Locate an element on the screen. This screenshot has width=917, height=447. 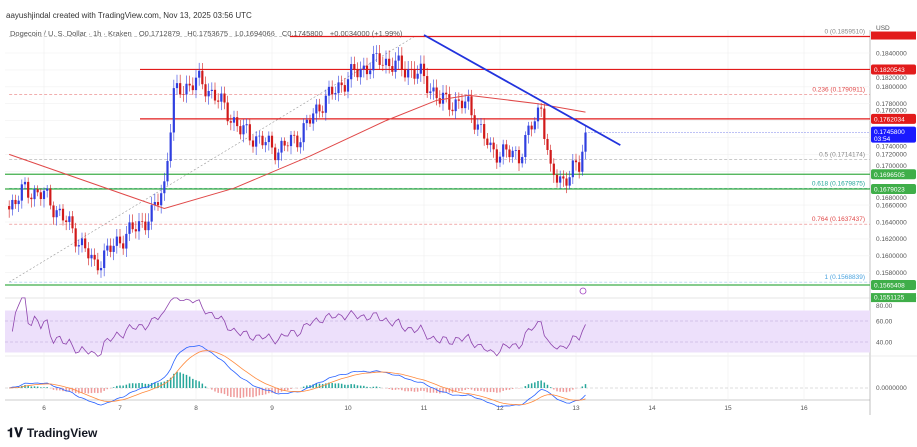
symbol-label: Dogecoin / U. S. Dollar · 1h · Kraken is located at coordinates (71, 33).